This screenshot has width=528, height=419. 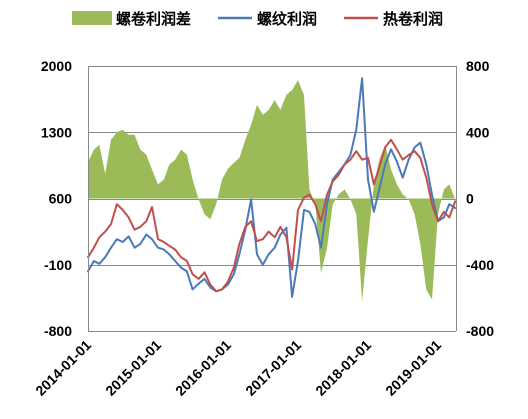 What do you see at coordinates (413, 368) in the screenshot?
I see `x-tick-label: 2019-01-01` at bounding box center [413, 368].